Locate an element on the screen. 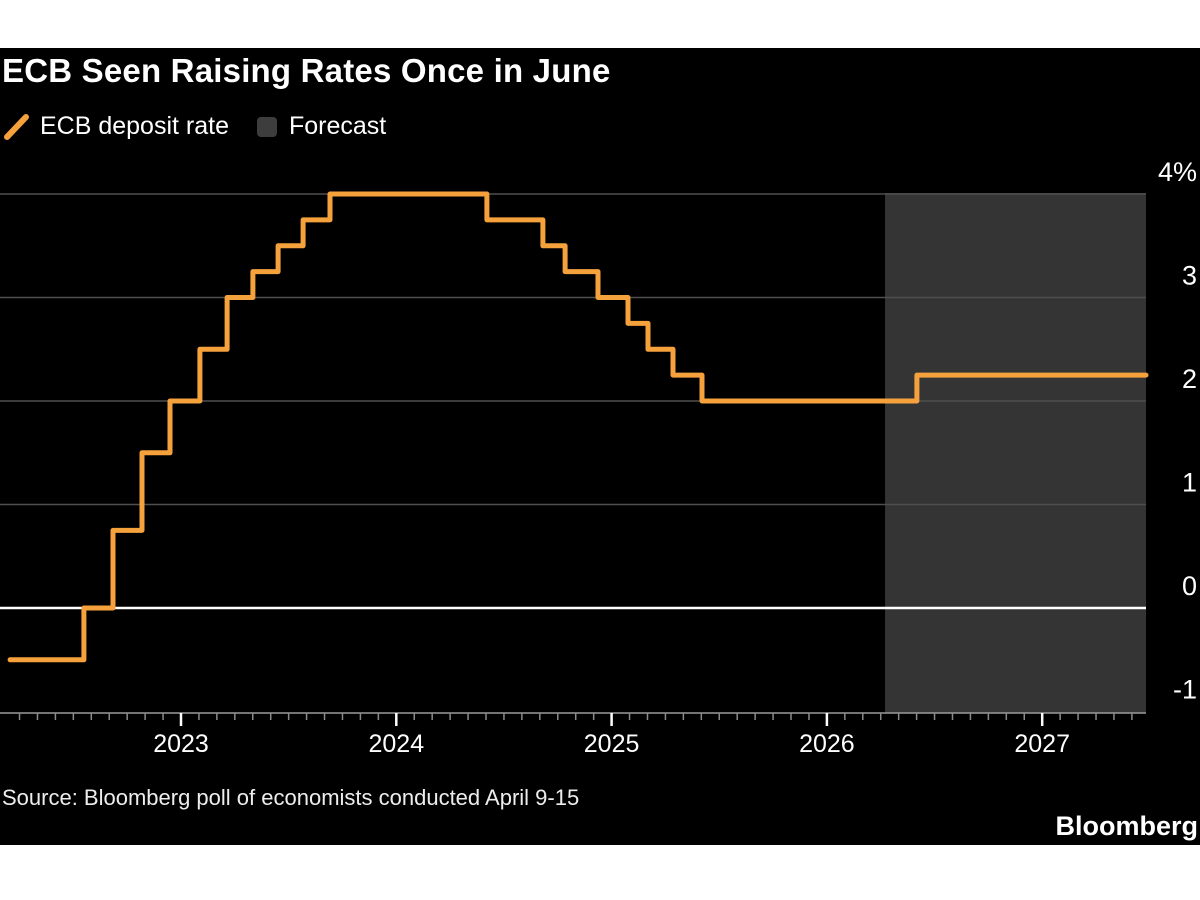 The width and height of the screenshot is (1200, 900). orange-slash-icon is located at coordinates (16, 126).